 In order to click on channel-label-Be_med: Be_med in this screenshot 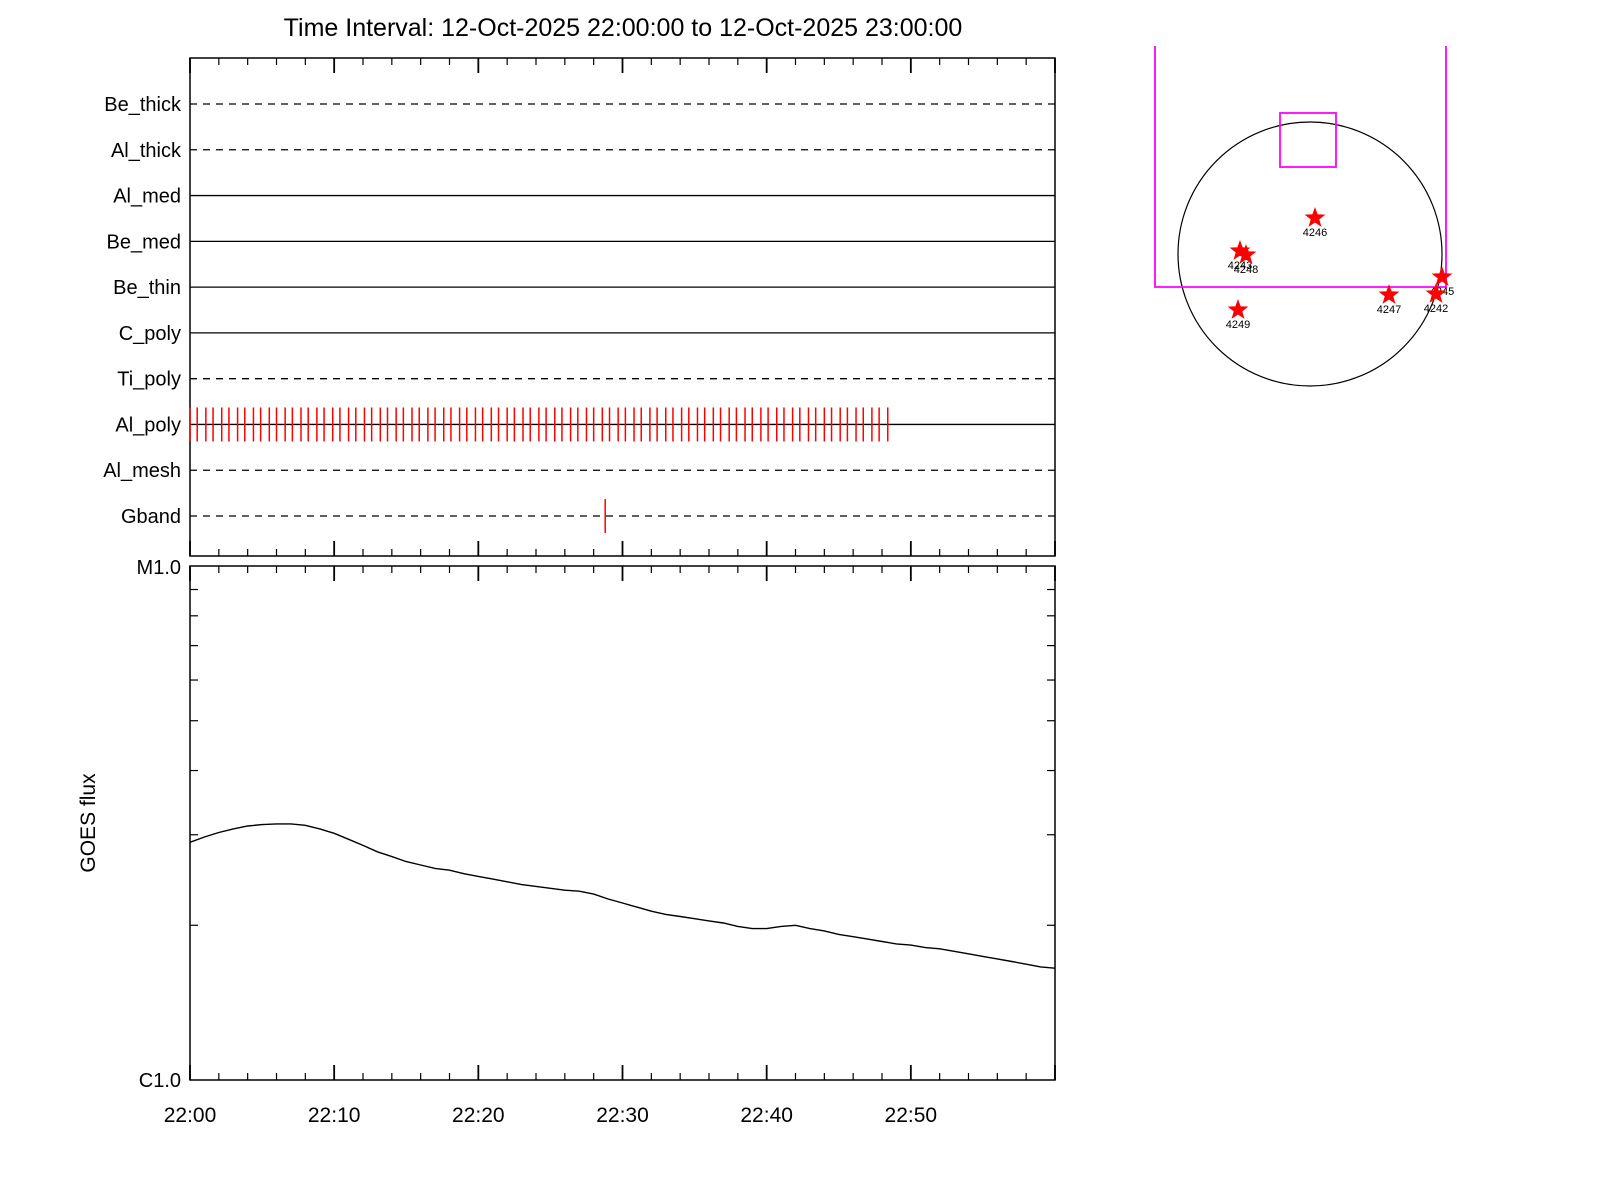, I will do `click(144, 242)`.